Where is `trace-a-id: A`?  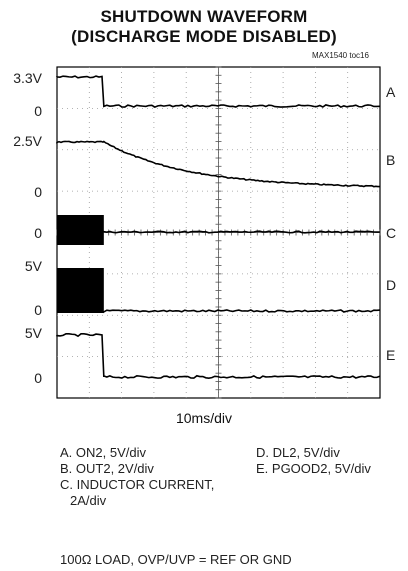 trace-a-id: A is located at coordinates (391, 92).